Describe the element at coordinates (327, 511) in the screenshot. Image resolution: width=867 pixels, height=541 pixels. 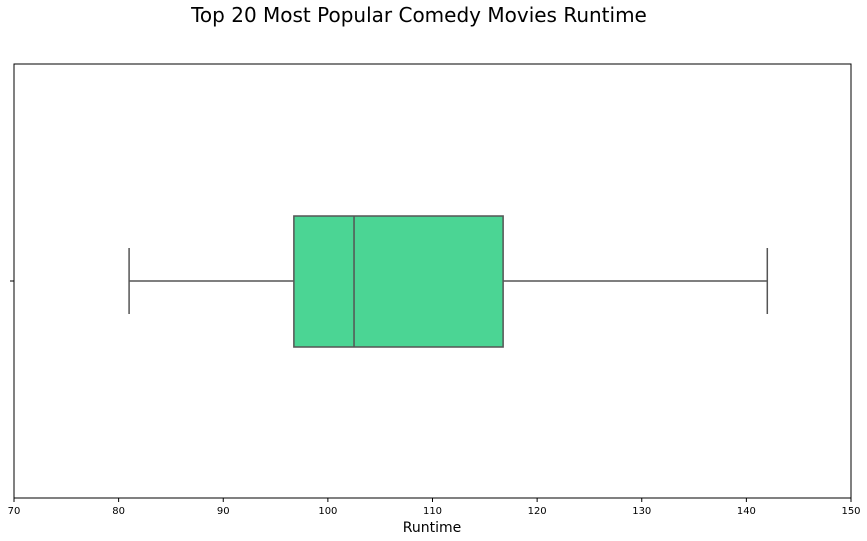
I see `x-tick-label: 100` at that location.